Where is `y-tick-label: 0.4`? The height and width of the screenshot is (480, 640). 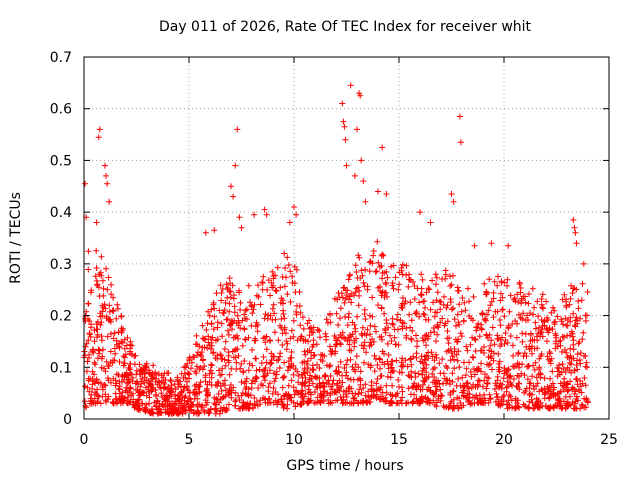
y-tick-label: 0.4 is located at coordinates (61, 213).